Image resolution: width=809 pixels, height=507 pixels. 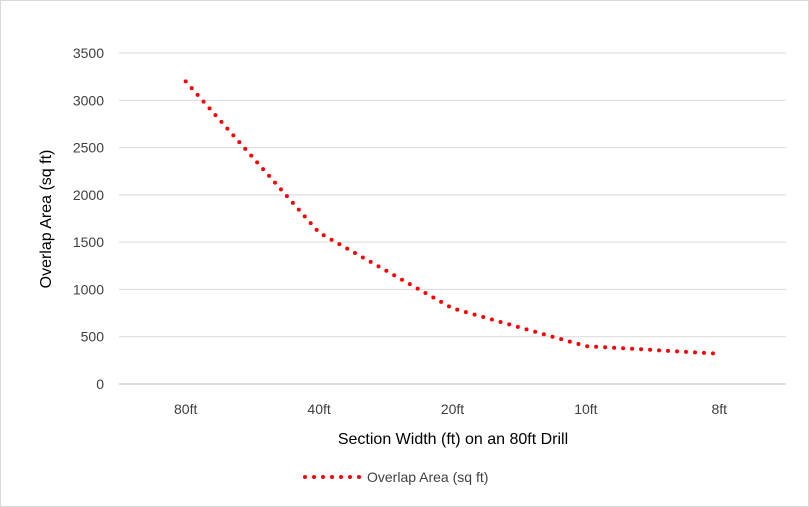 I want to click on y-tick-label: 500, so click(x=93, y=337).